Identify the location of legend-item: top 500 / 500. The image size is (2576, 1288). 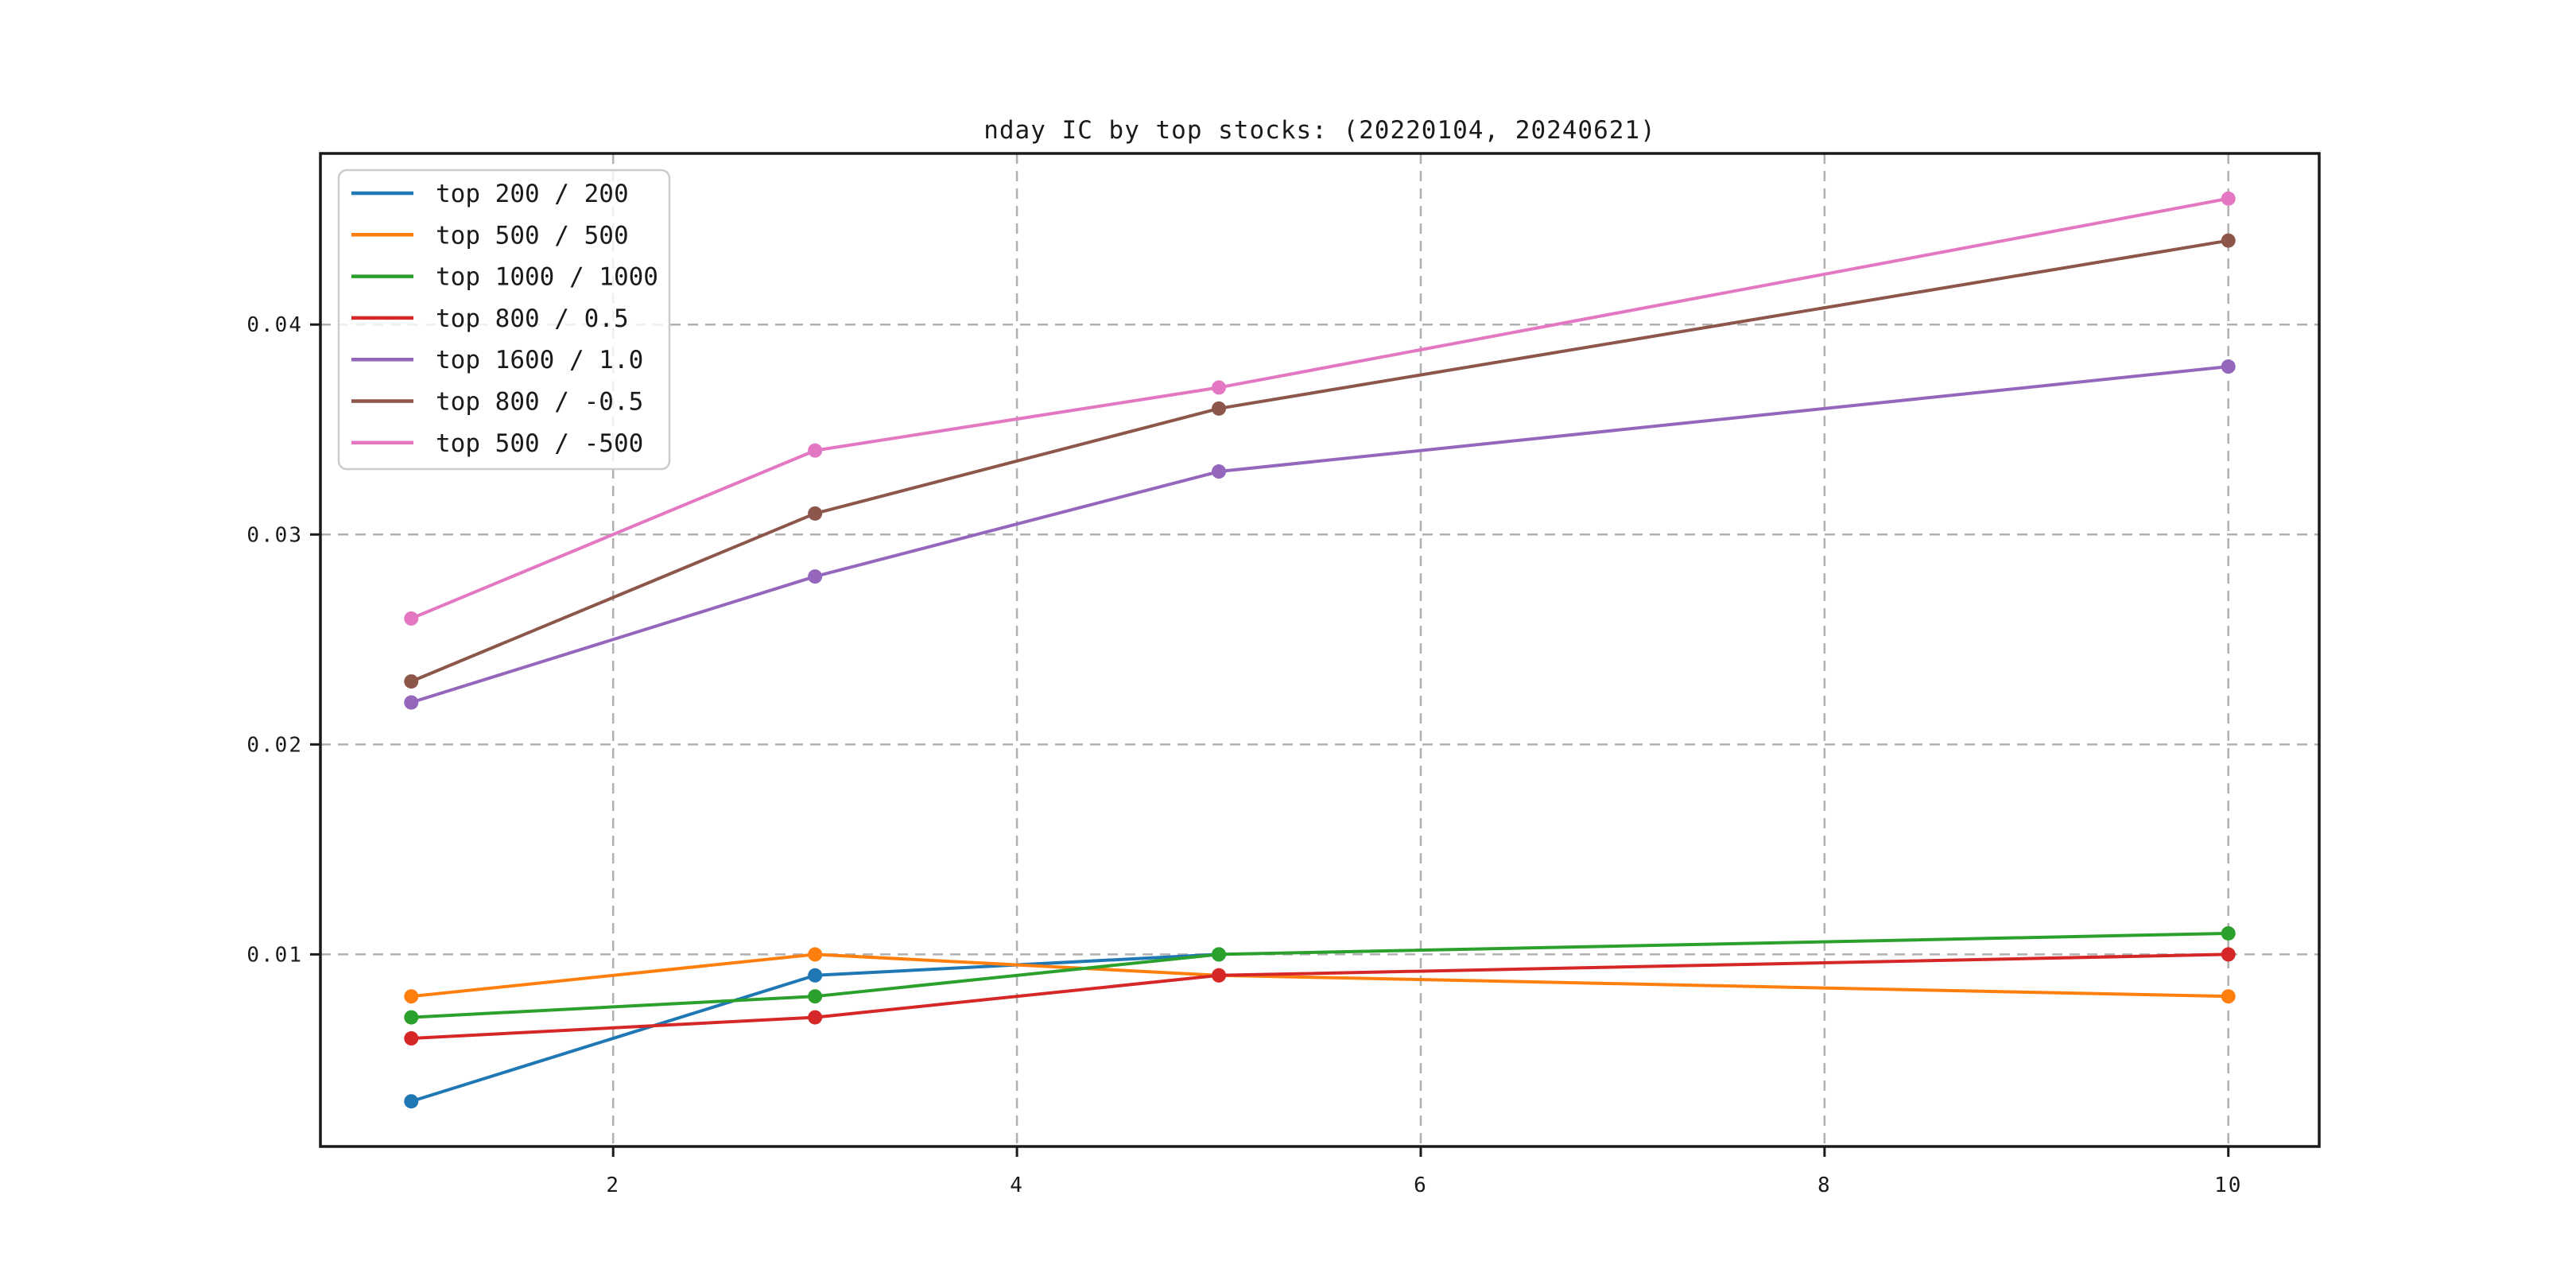
(490, 236).